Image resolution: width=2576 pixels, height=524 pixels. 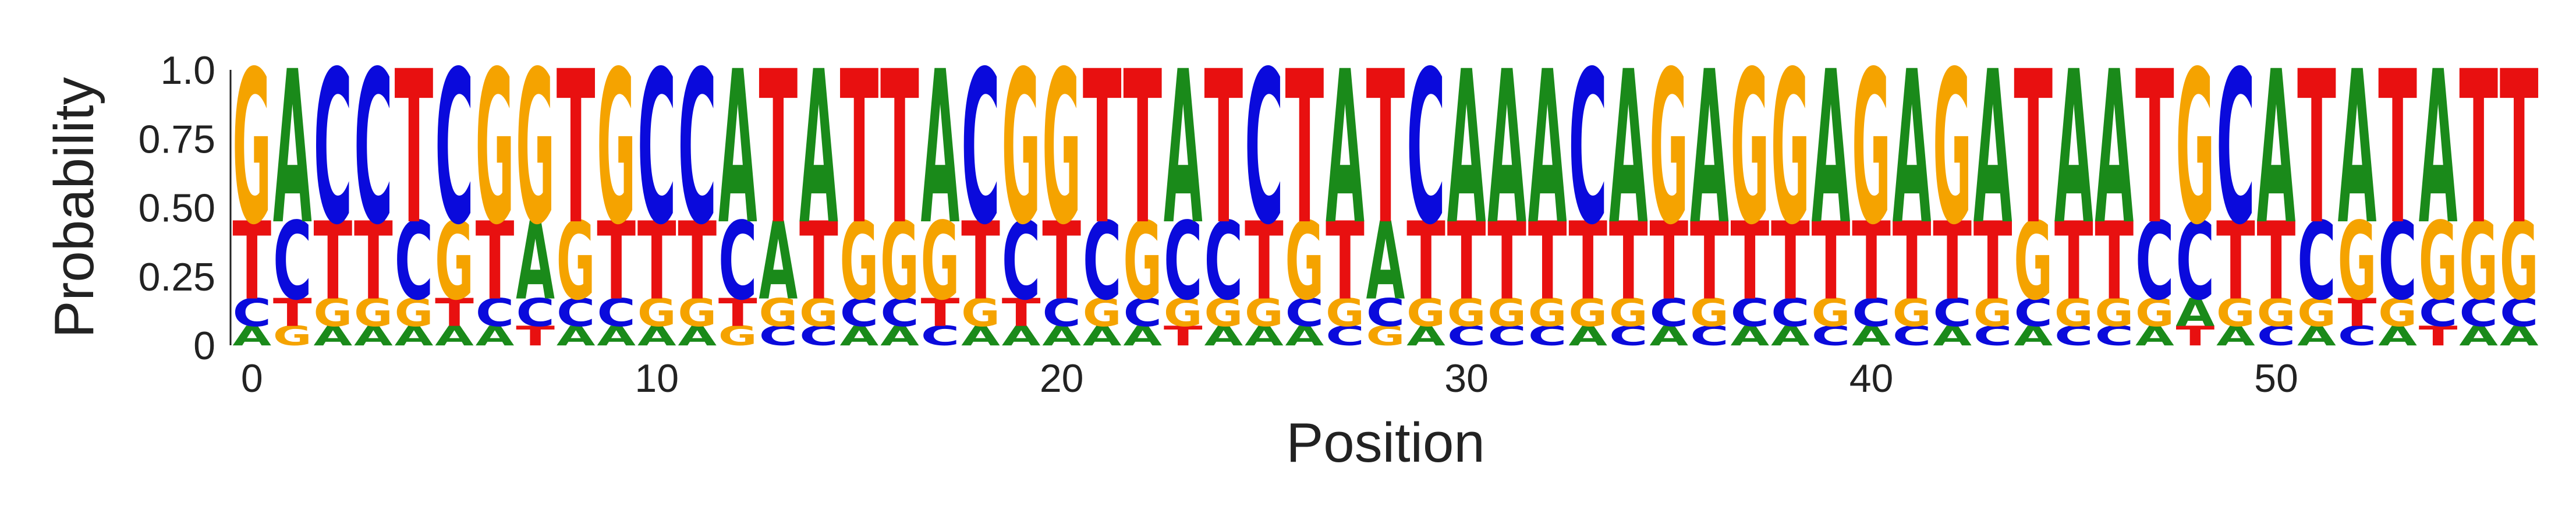 What do you see at coordinates (657, 378) in the screenshot?
I see `x-tick-label: 10` at bounding box center [657, 378].